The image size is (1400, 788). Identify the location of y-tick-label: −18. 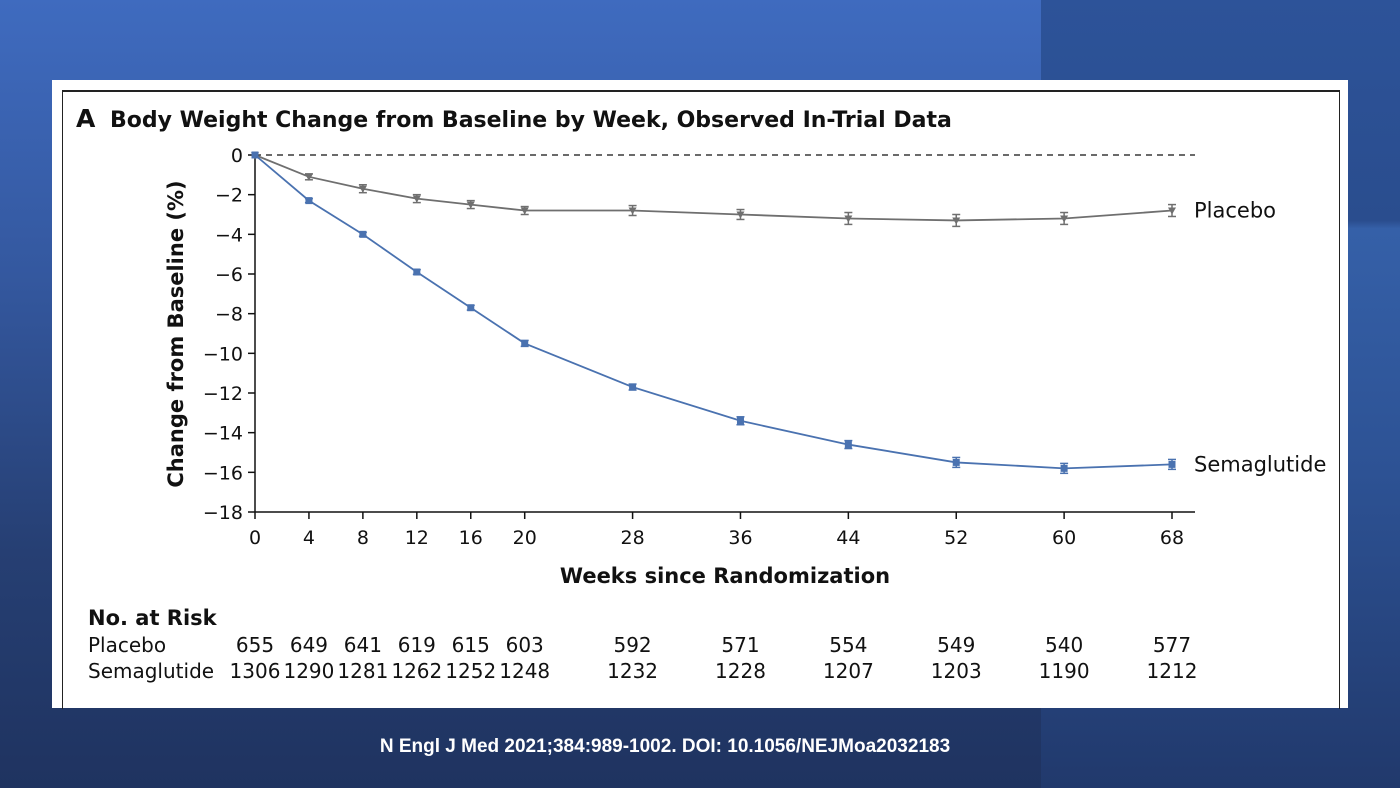
(223, 513).